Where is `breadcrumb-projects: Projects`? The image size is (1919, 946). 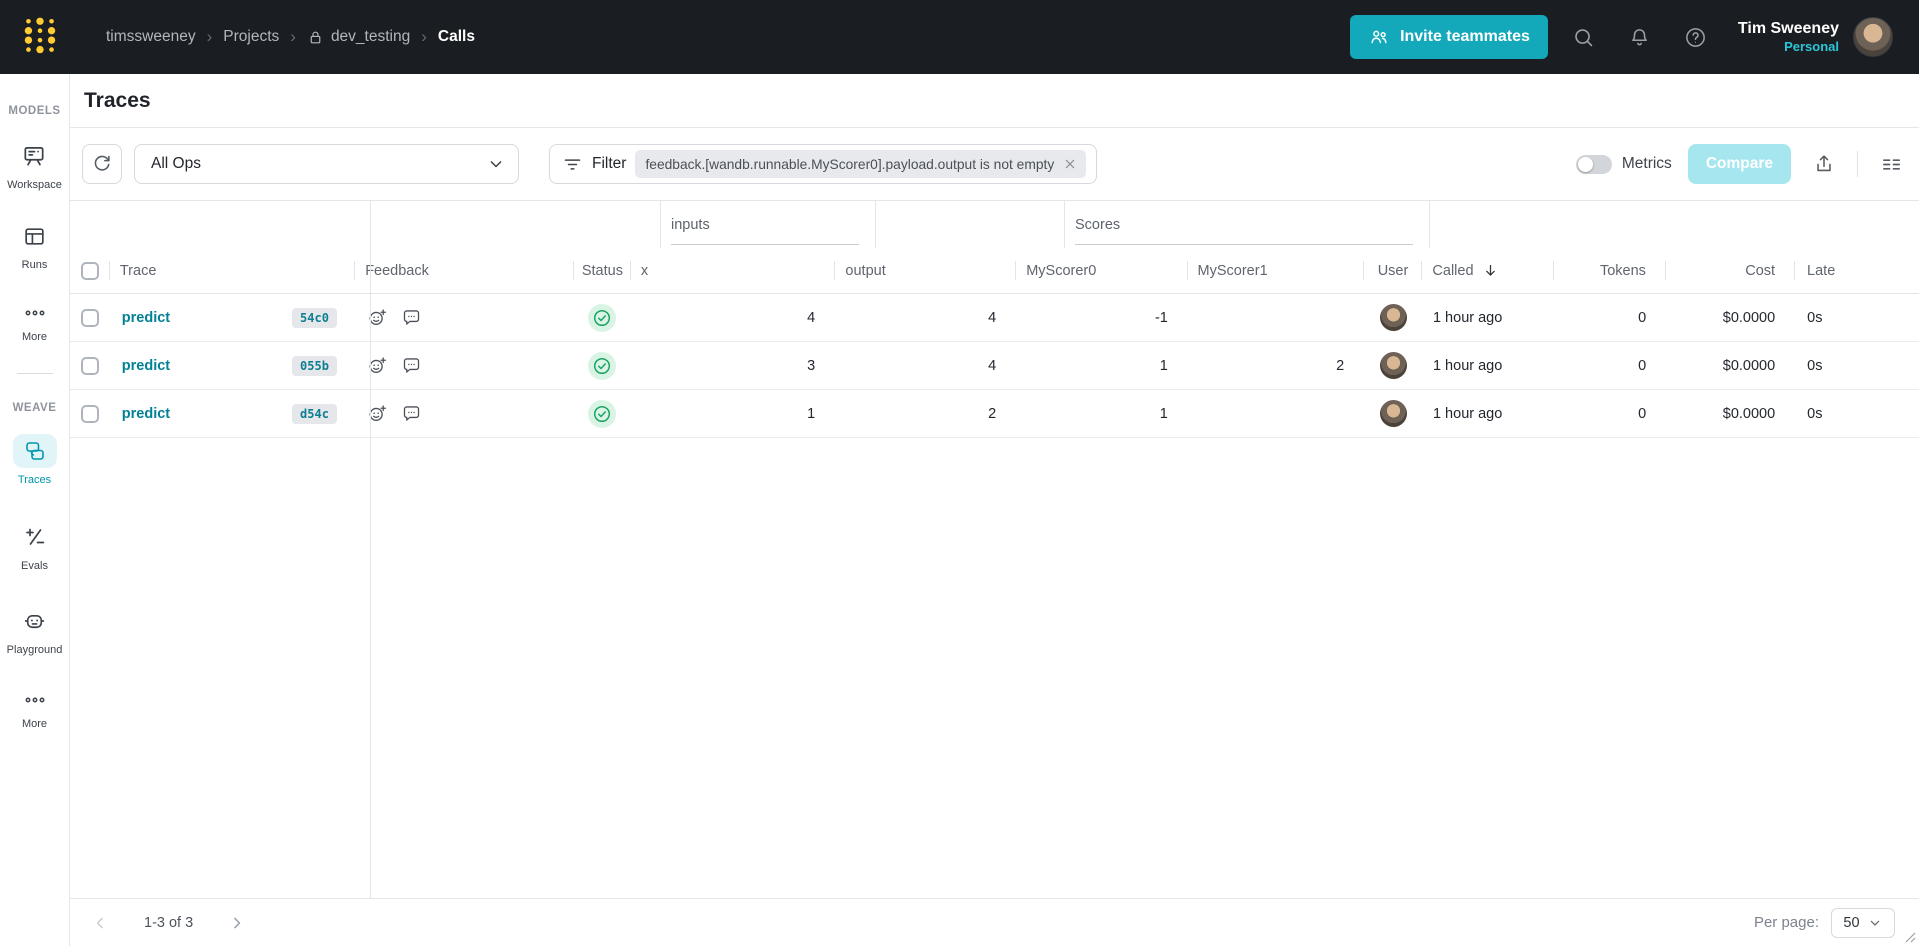 breadcrumb-projects: Projects is located at coordinates (251, 36).